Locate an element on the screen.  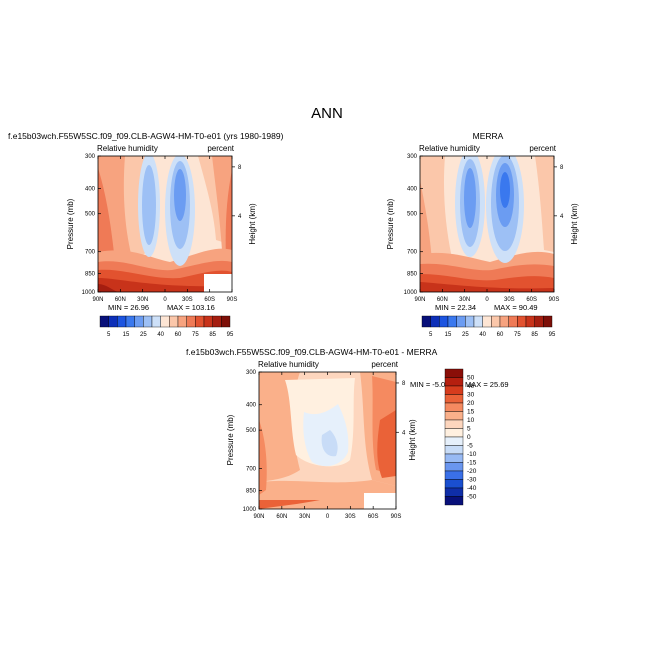
panel-obs-subtitle-right: percent is located at coordinates (542, 148).